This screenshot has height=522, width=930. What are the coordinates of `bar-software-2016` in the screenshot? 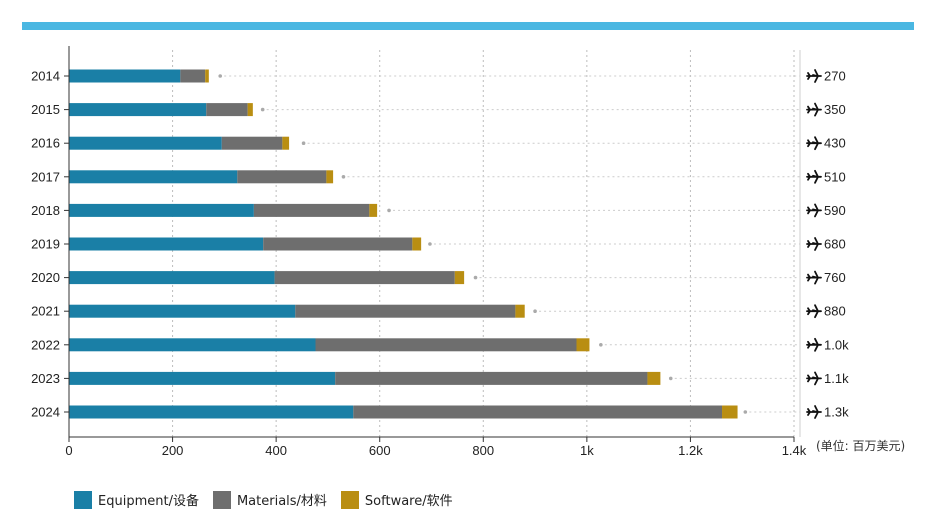 It's located at (286, 143).